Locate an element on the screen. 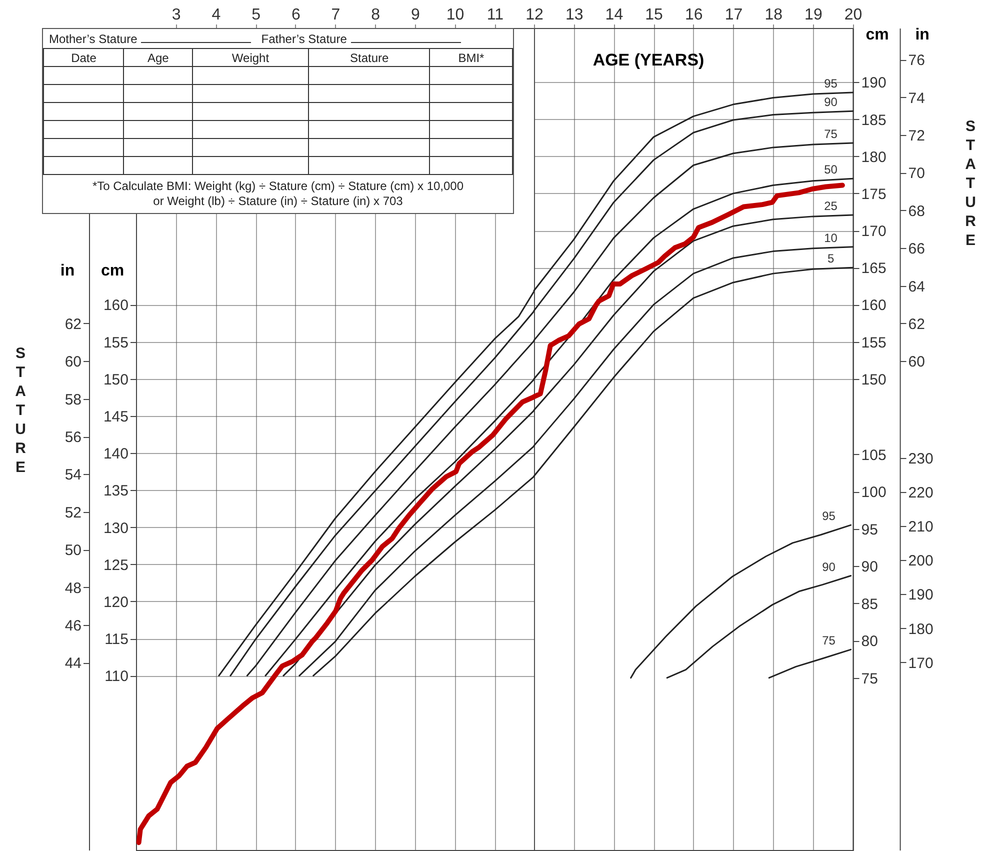 The height and width of the screenshot is (851, 981). y-tick-label: 165 is located at coordinates (873, 269).